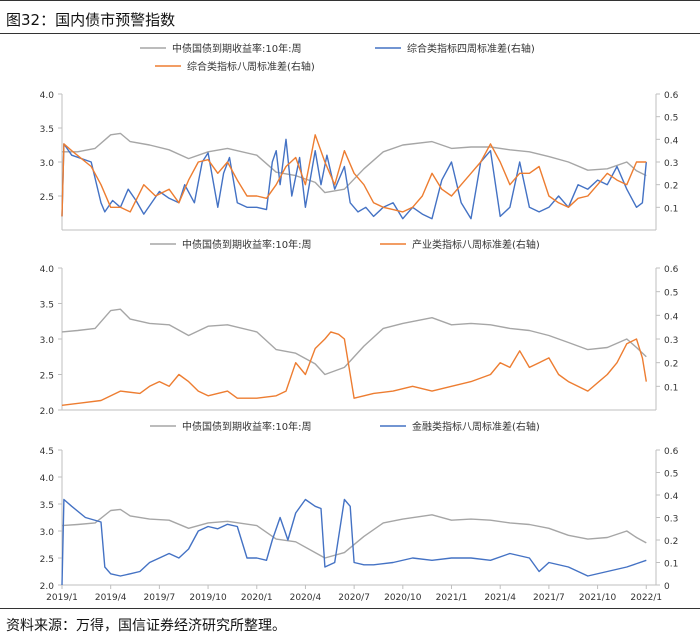 This screenshot has height=643, width=700. What do you see at coordinates (160, 598) in the screenshot?
I see `x-tick-label: 2019/7` at bounding box center [160, 598].